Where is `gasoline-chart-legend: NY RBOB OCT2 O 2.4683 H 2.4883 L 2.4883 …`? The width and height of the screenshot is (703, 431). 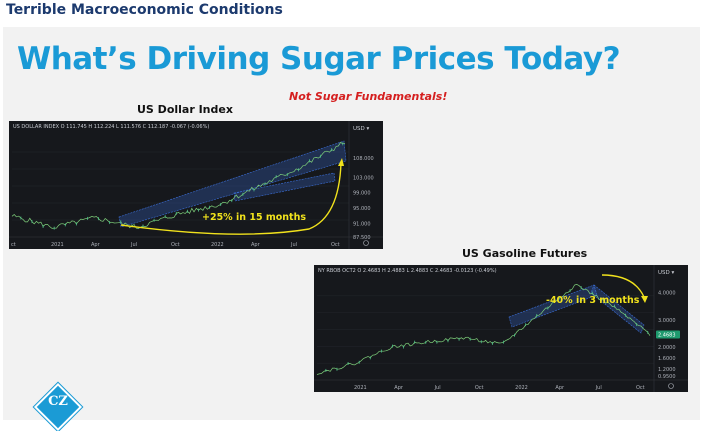
gasoline-chart-legend: NY RBOB OCT2 O 2.4683 H 2.4883 L 2.4883 … is located at coordinates (407, 271).